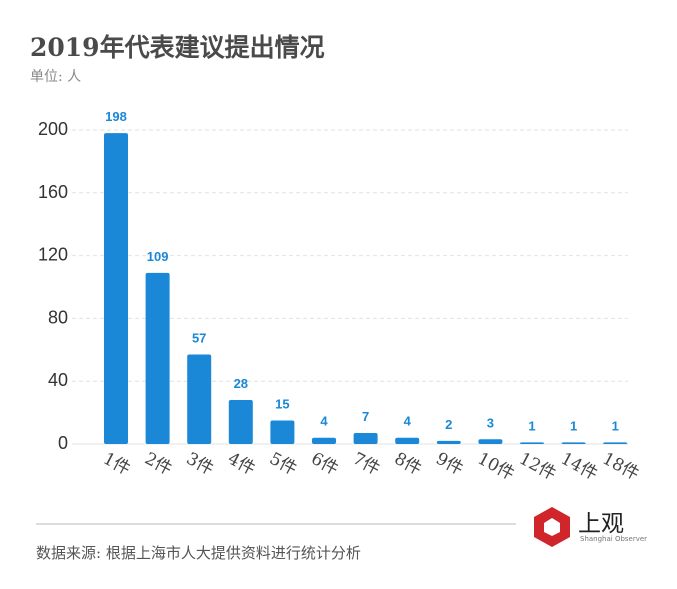 This screenshot has width=677, height=589. I want to click on shanghai-observer-logo-icon, so click(552, 527).